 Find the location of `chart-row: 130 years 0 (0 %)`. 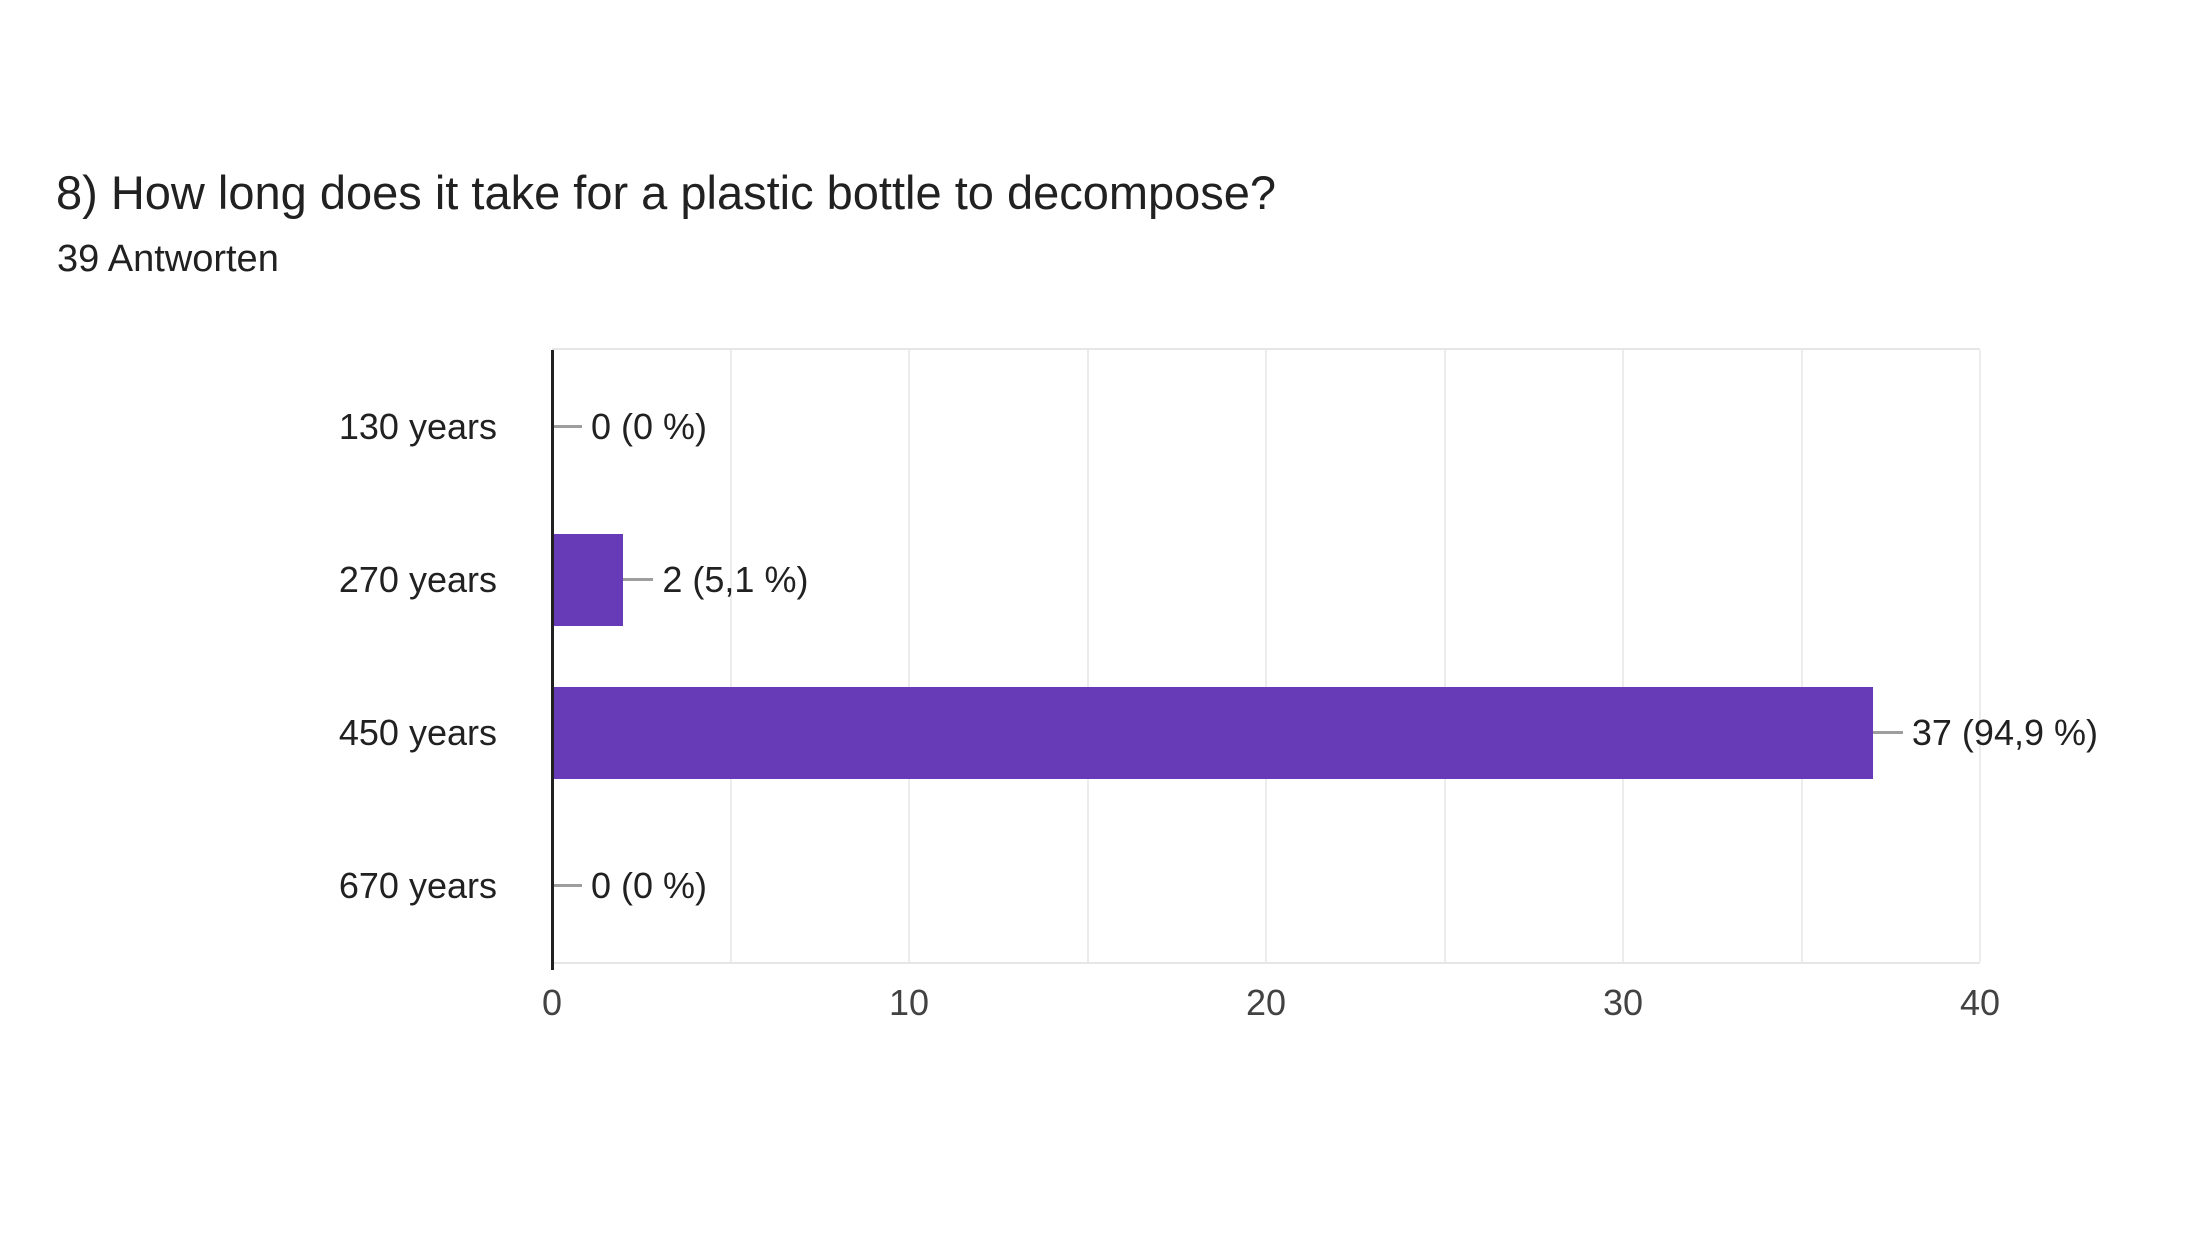

chart-row: 130 years 0 (0 %) is located at coordinates (1159, 426).